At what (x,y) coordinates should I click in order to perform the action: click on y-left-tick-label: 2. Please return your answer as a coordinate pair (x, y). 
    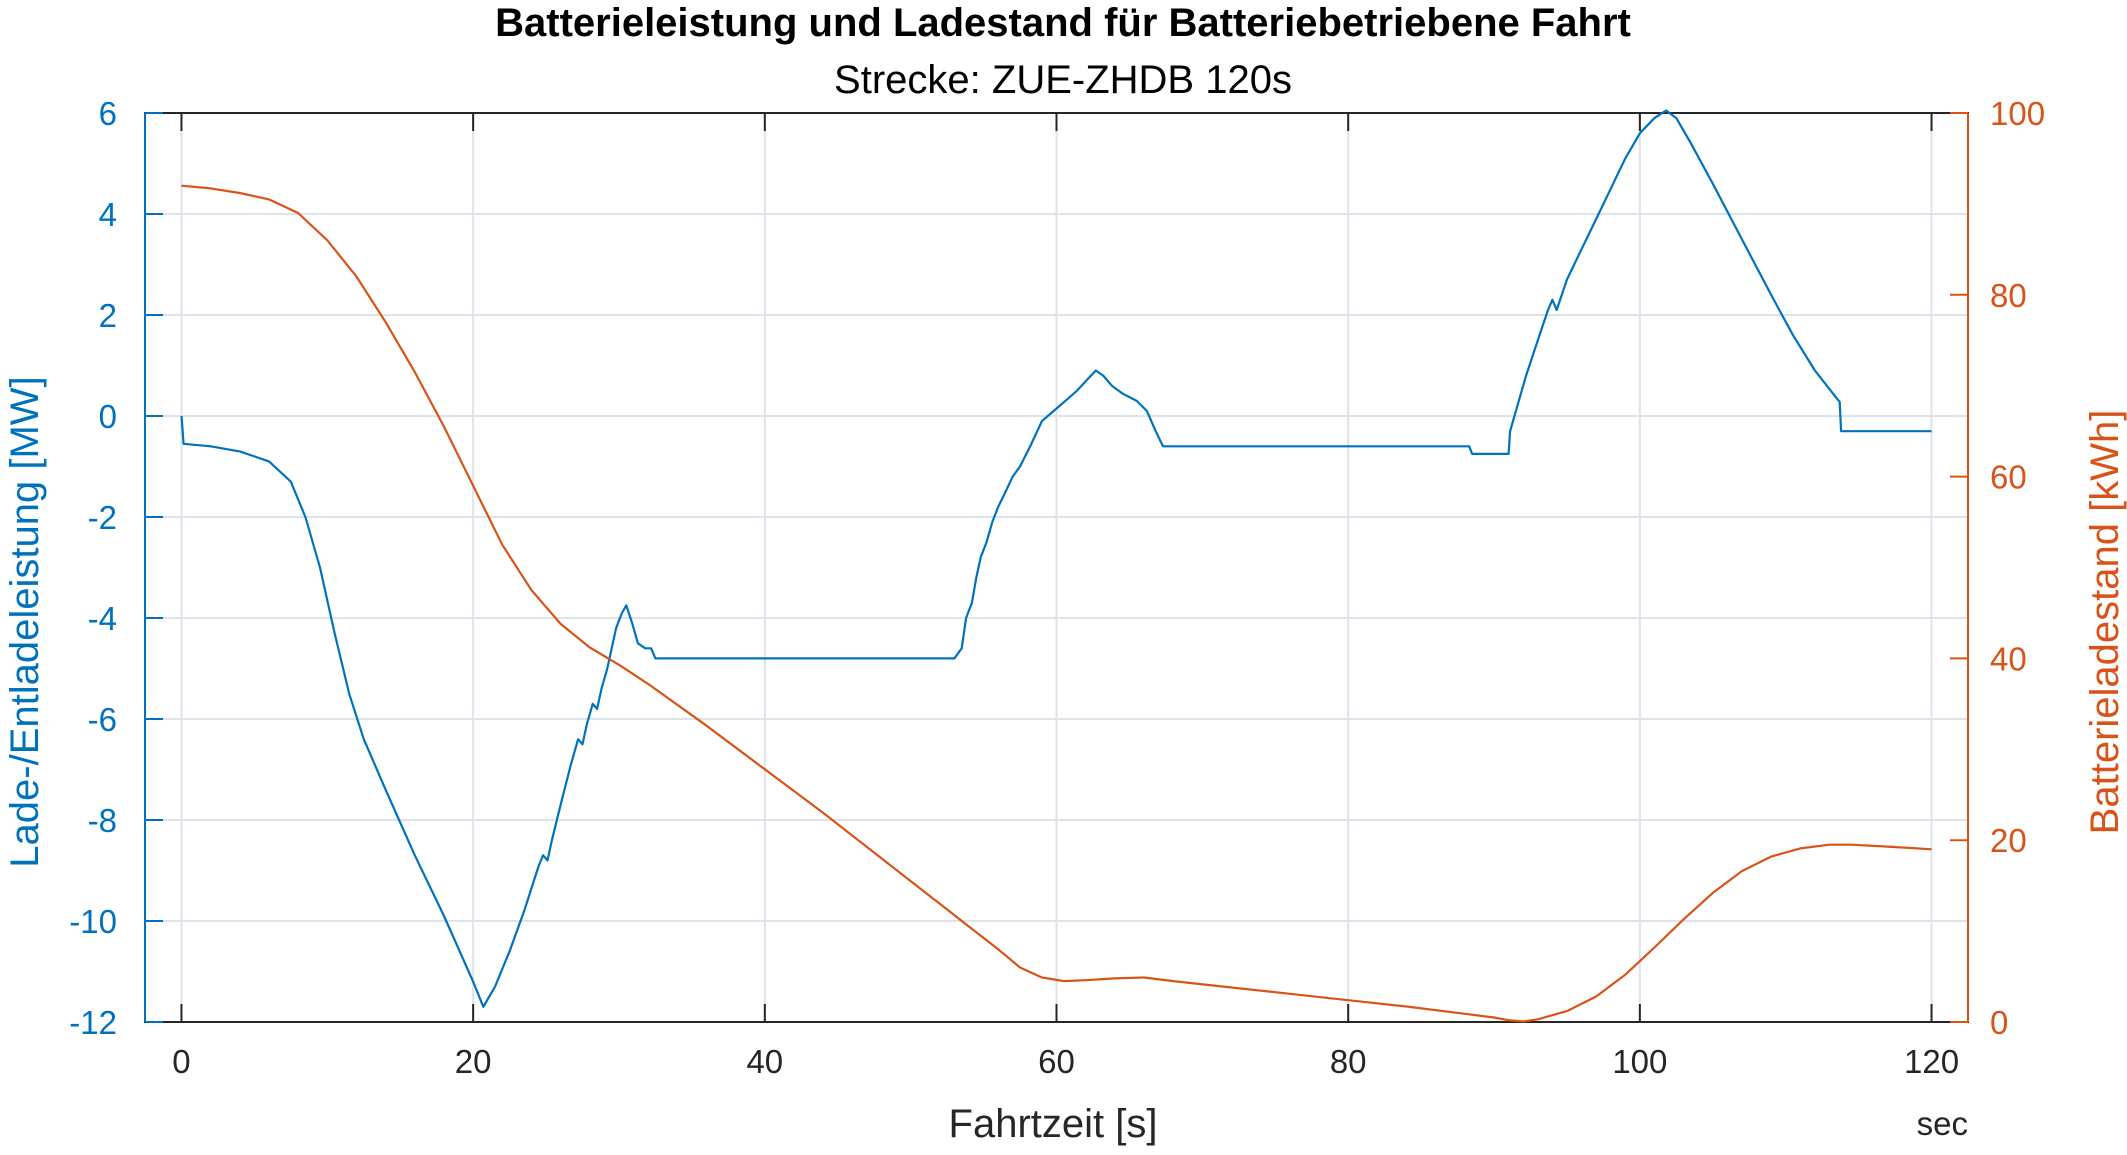
    Looking at the image, I should click on (108, 315).